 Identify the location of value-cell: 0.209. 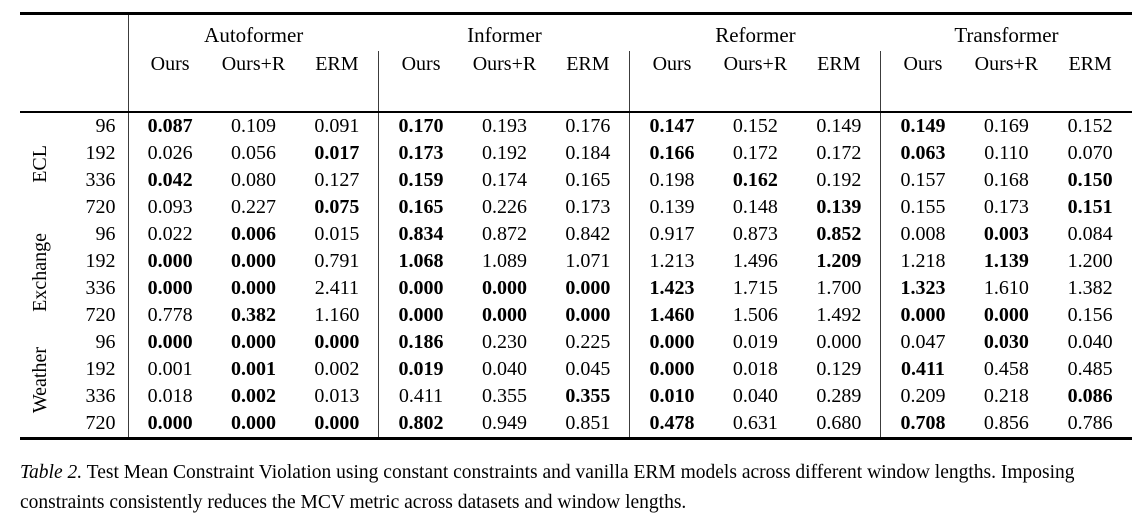
(922, 396).